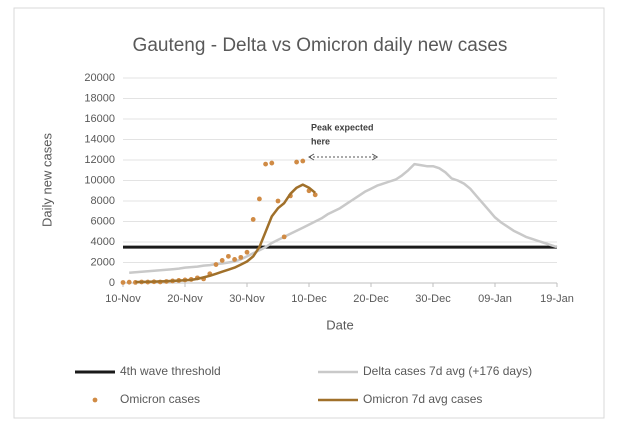 The image size is (620, 428). Describe the element at coordinates (185, 299) in the screenshot. I see `x-tick-label: 20-Nov` at that location.